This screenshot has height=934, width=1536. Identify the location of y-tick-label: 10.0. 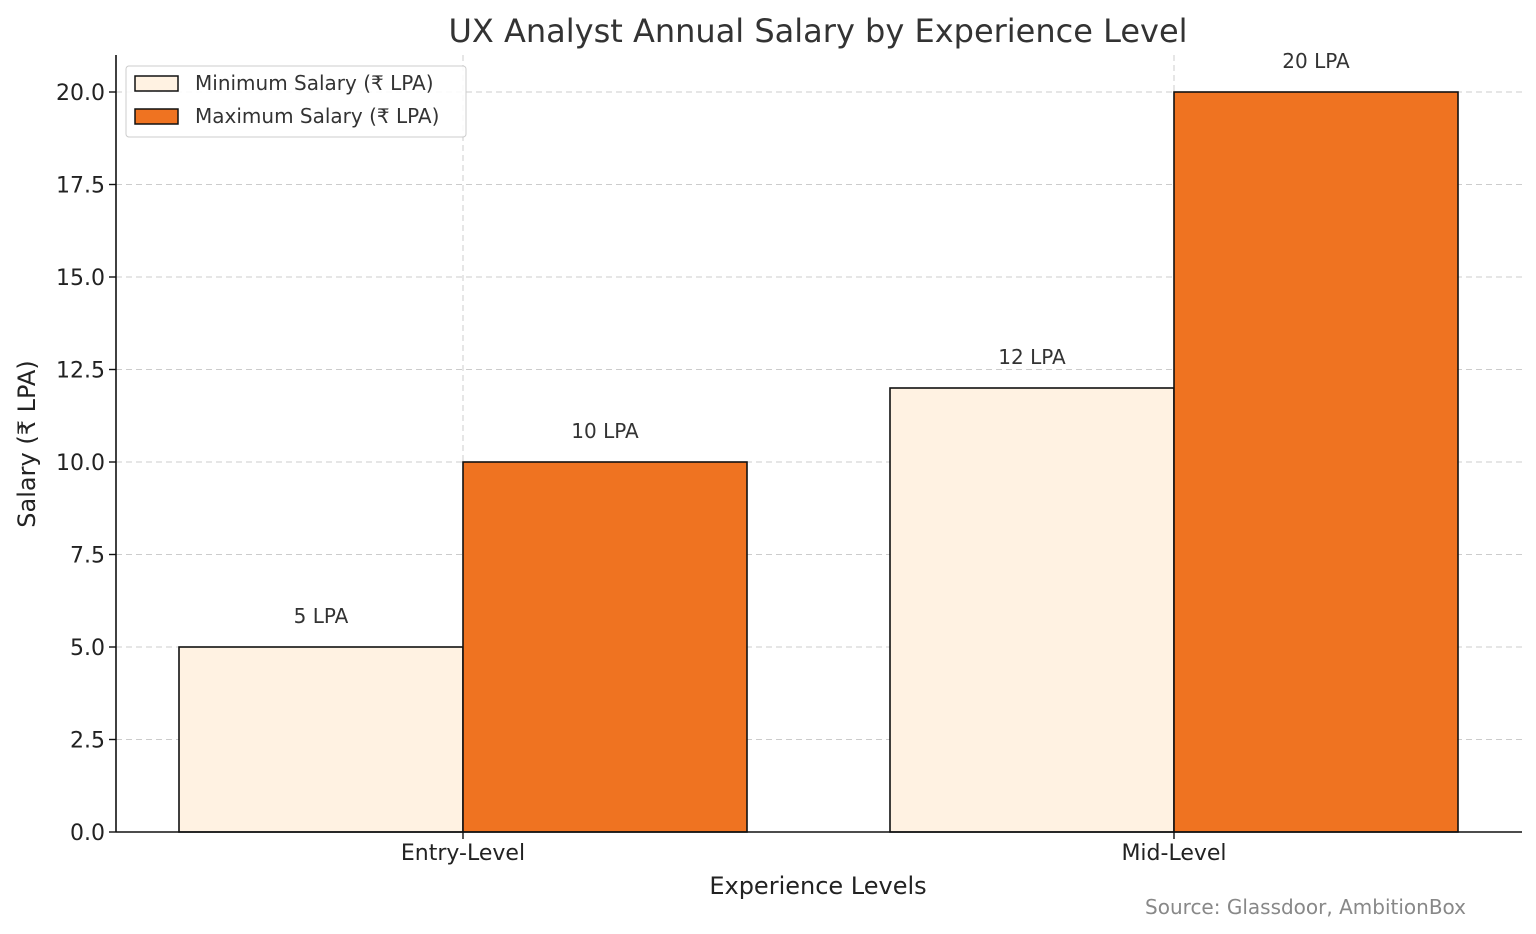
(80, 463).